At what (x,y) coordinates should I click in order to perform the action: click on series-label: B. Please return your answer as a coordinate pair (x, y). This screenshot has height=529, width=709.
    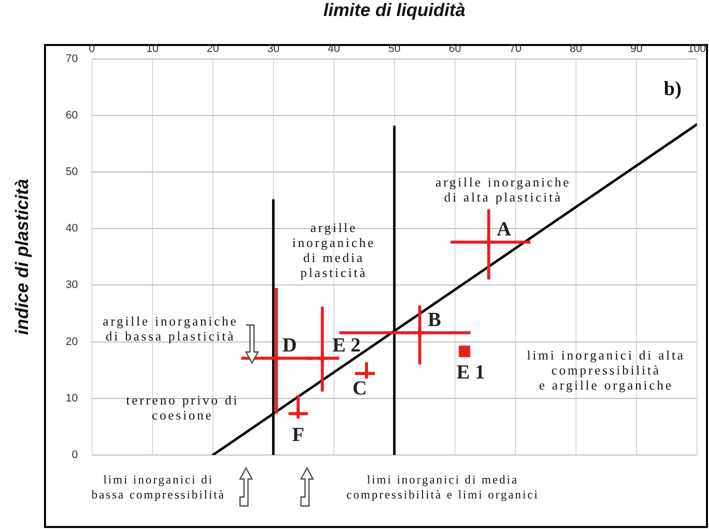
    Looking at the image, I should click on (435, 319).